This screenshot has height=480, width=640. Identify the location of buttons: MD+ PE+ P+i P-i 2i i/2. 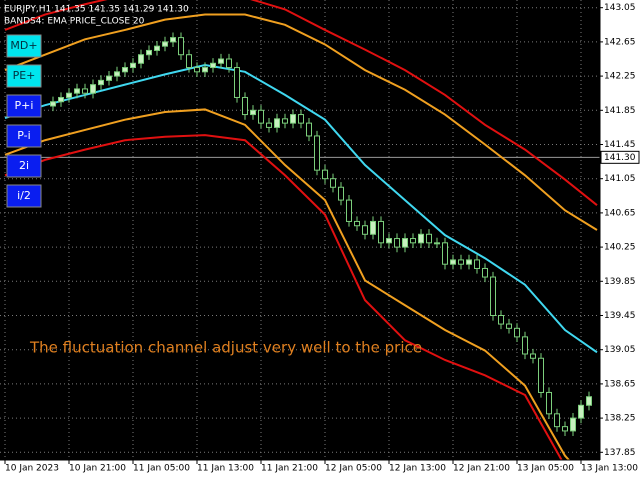
(24, 121).